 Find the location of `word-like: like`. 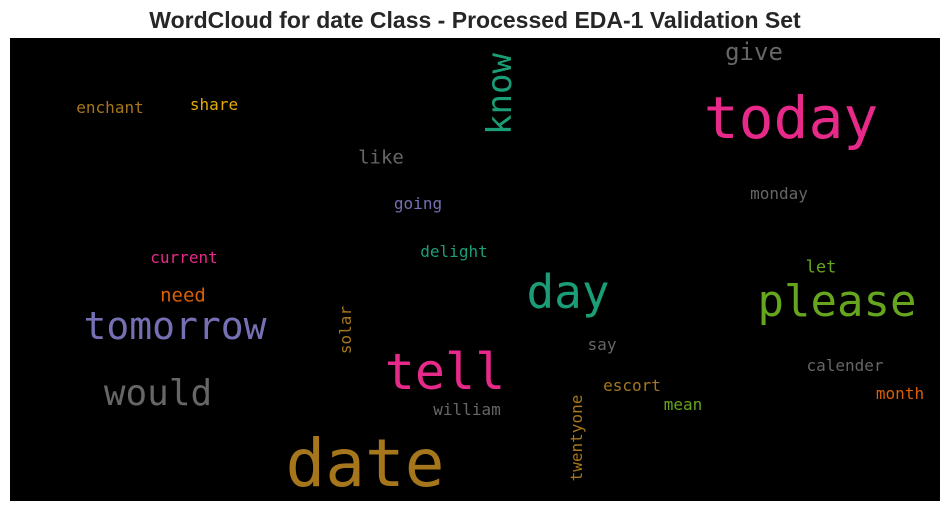

word-like: like is located at coordinates (381, 157).